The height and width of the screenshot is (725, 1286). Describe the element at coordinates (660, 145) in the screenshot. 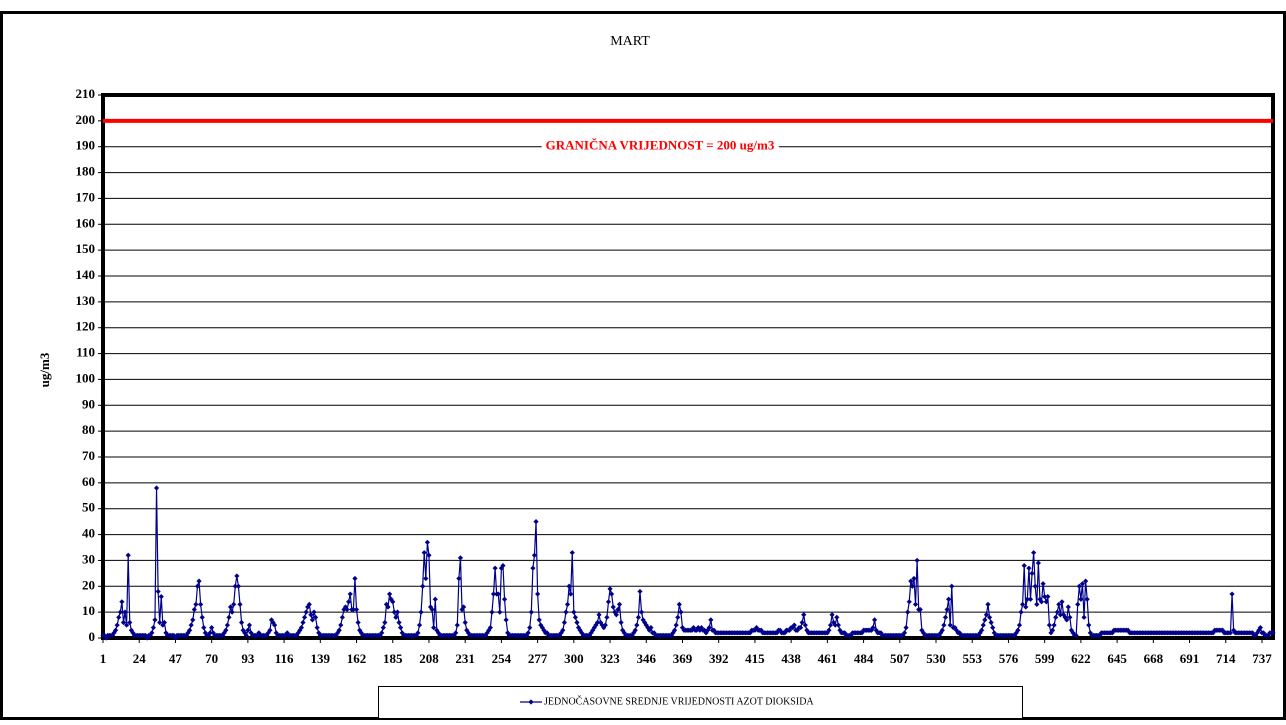

I see `reference-label-bg` at that location.